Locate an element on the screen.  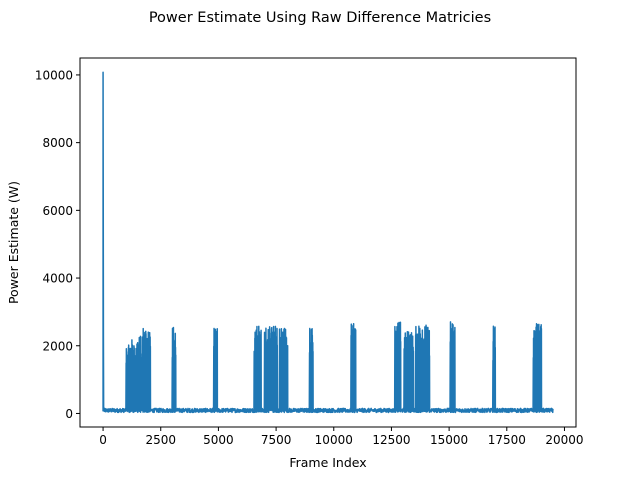
x-tick-label: 12500 is located at coordinates (391, 440).